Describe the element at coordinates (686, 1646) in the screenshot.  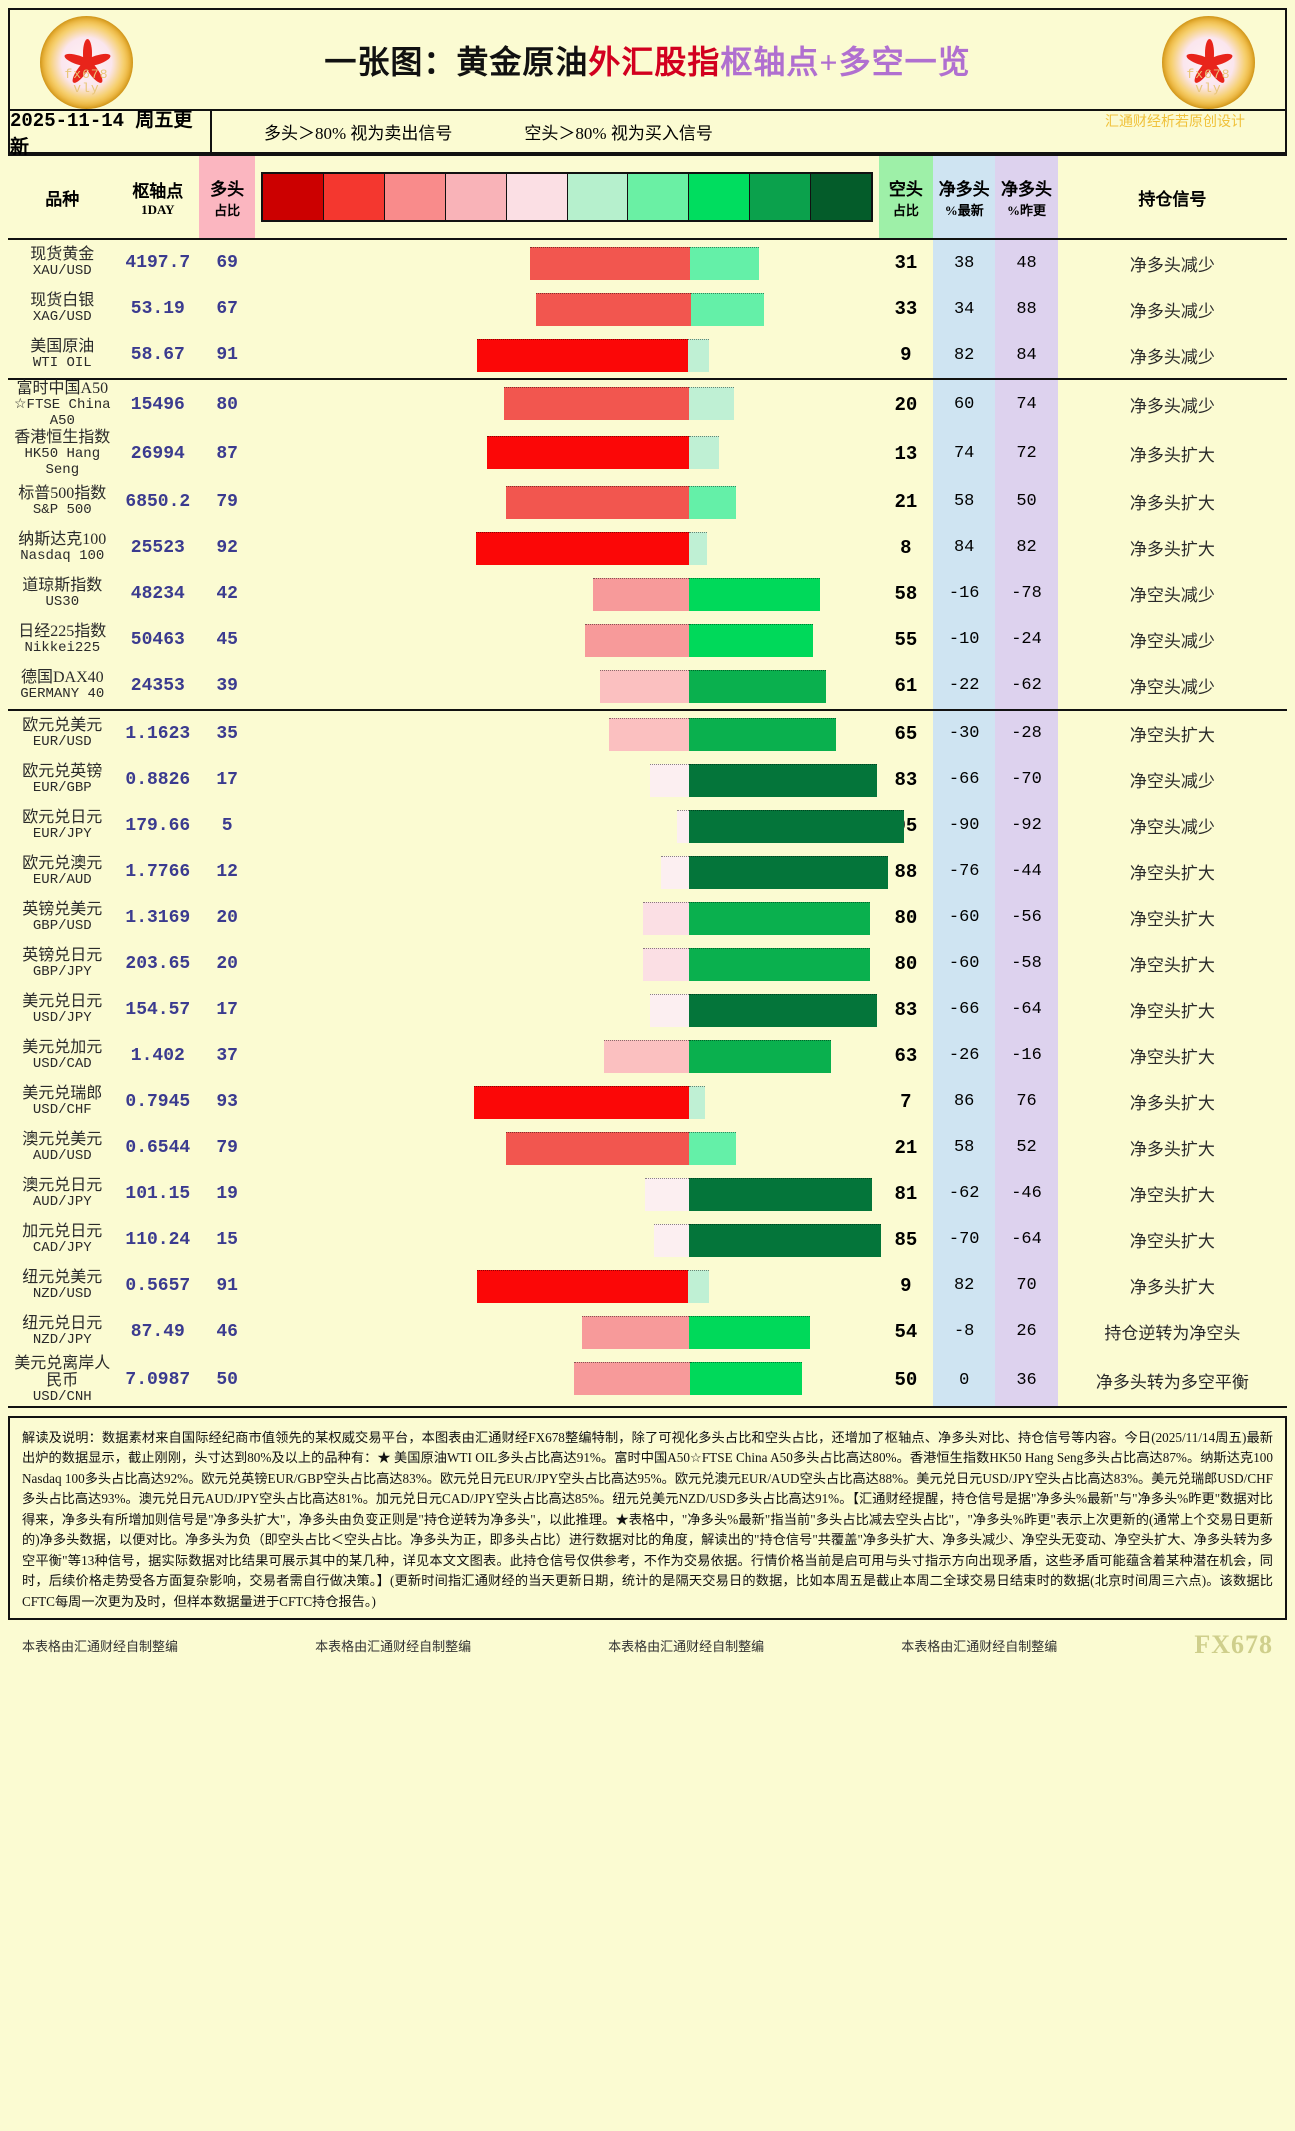
I see `source-label-3: 本表格由汇通财经自制整编` at that location.